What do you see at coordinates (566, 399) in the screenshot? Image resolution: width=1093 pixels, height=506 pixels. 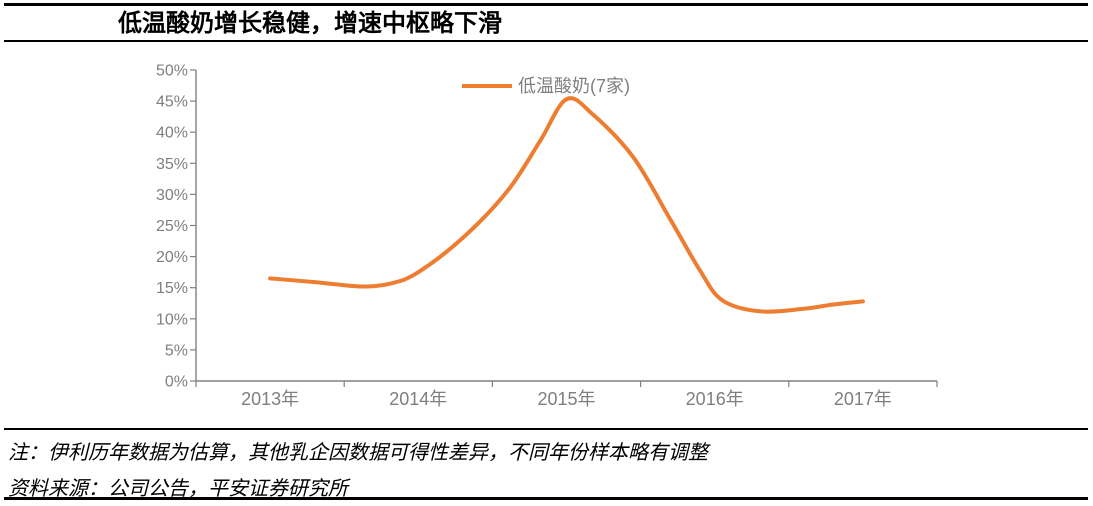 I see `x-axis-label: 2015年` at bounding box center [566, 399].